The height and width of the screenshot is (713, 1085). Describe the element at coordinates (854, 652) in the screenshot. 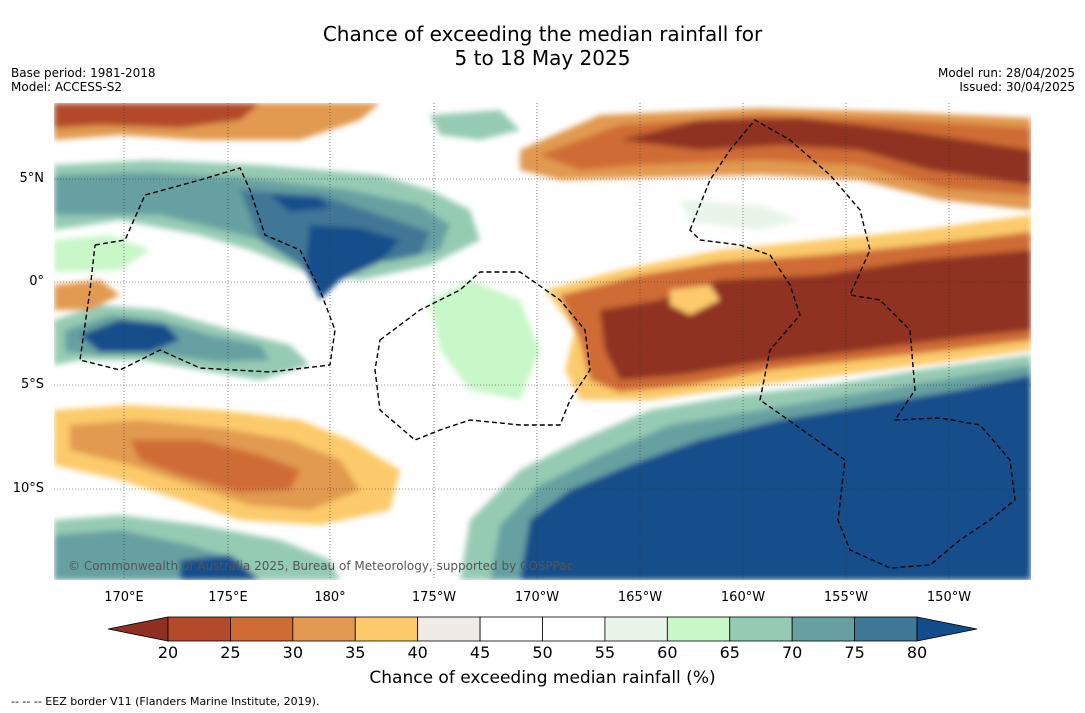

I see `colorbar-tick-label: 75` at that location.